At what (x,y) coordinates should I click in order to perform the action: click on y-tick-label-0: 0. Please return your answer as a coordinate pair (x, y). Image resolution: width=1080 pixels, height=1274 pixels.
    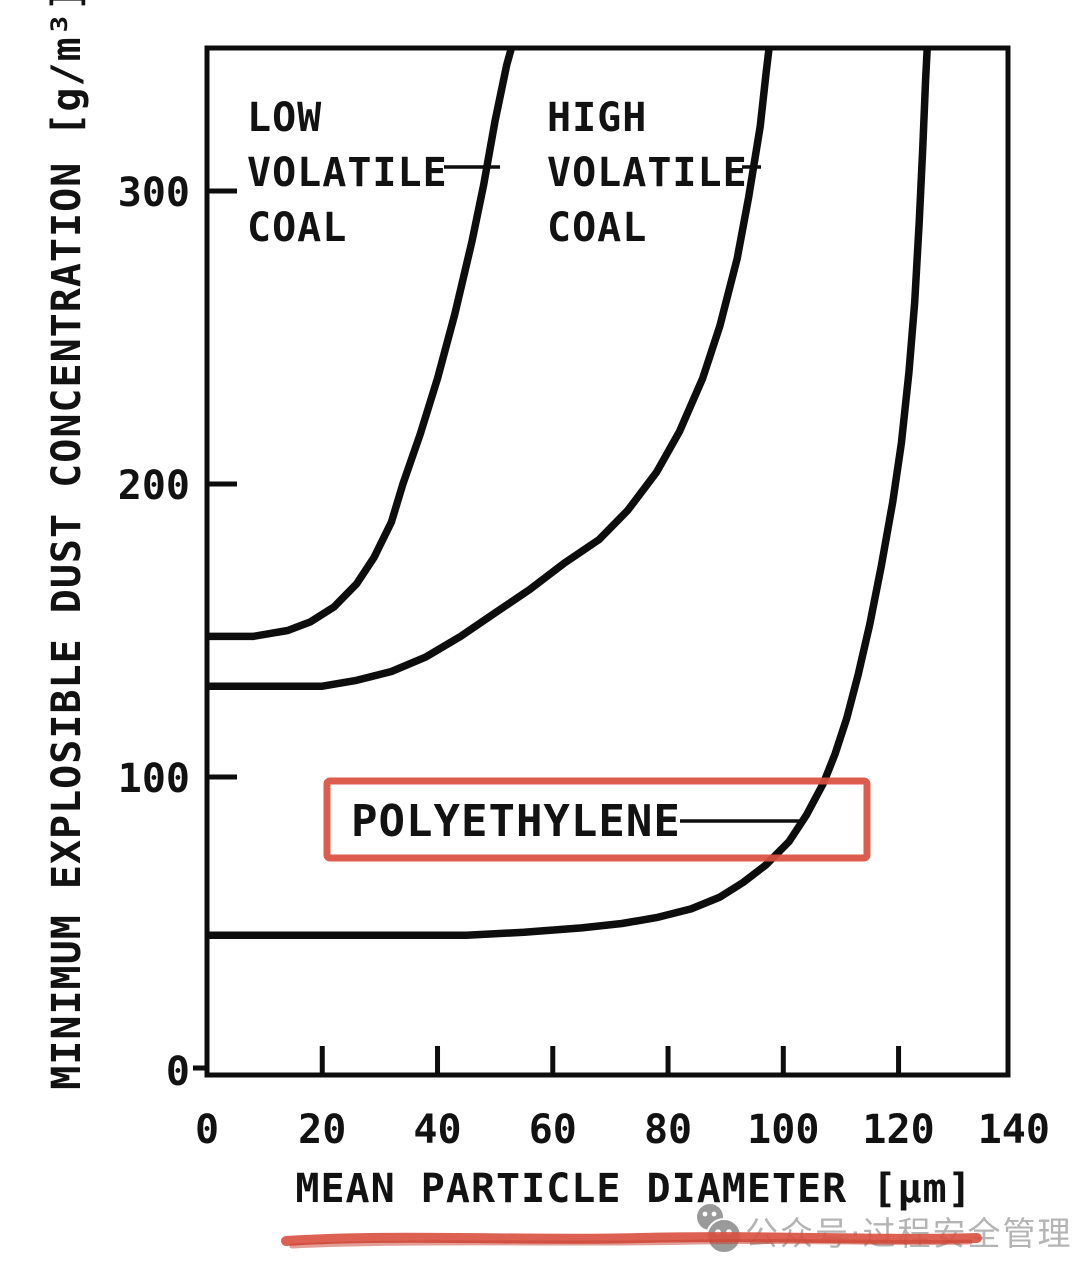
    Looking at the image, I should click on (178, 1072).